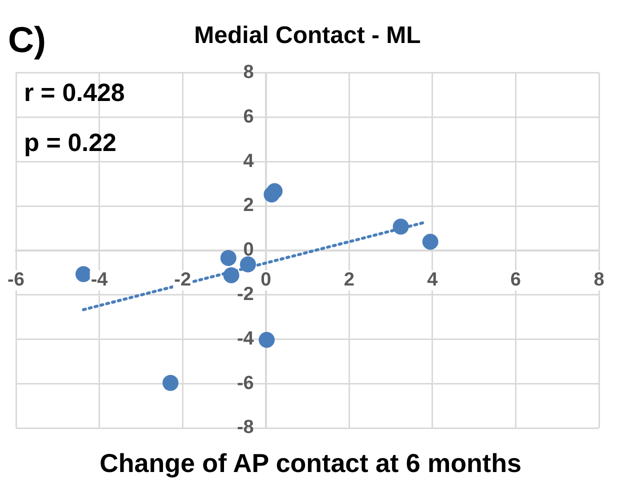  What do you see at coordinates (74, 92) in the screenshot?
I see `annotation: r = 0.428` at bounding box center [74, 92].